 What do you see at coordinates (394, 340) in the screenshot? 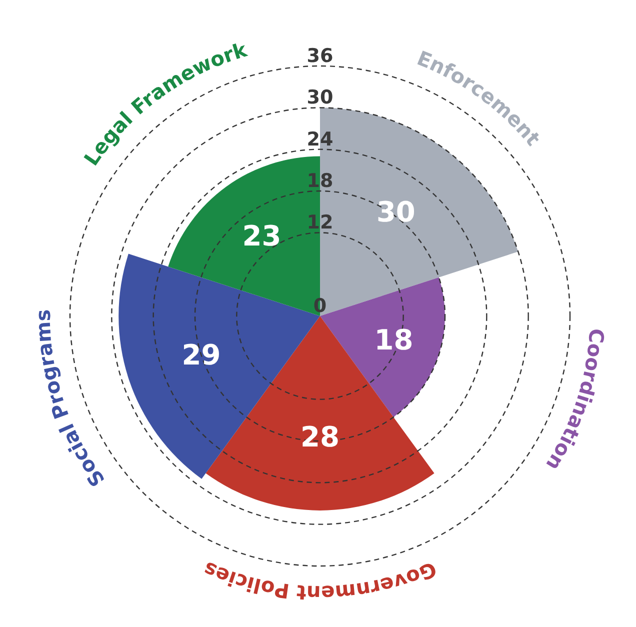
I see `data-label: 18` at bounding box center [394, 340].